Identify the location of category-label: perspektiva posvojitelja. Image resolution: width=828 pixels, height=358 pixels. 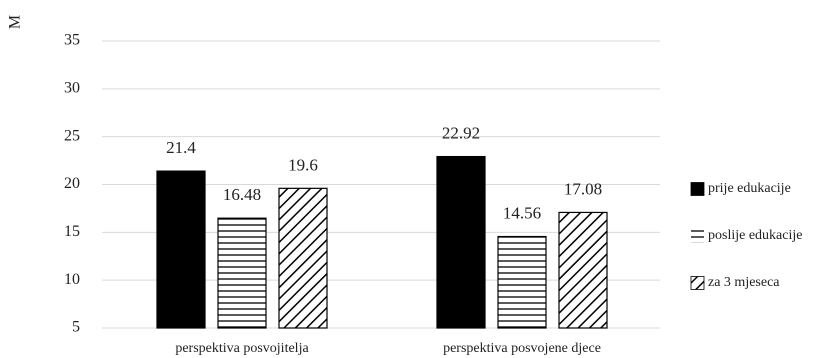
(242, 348).